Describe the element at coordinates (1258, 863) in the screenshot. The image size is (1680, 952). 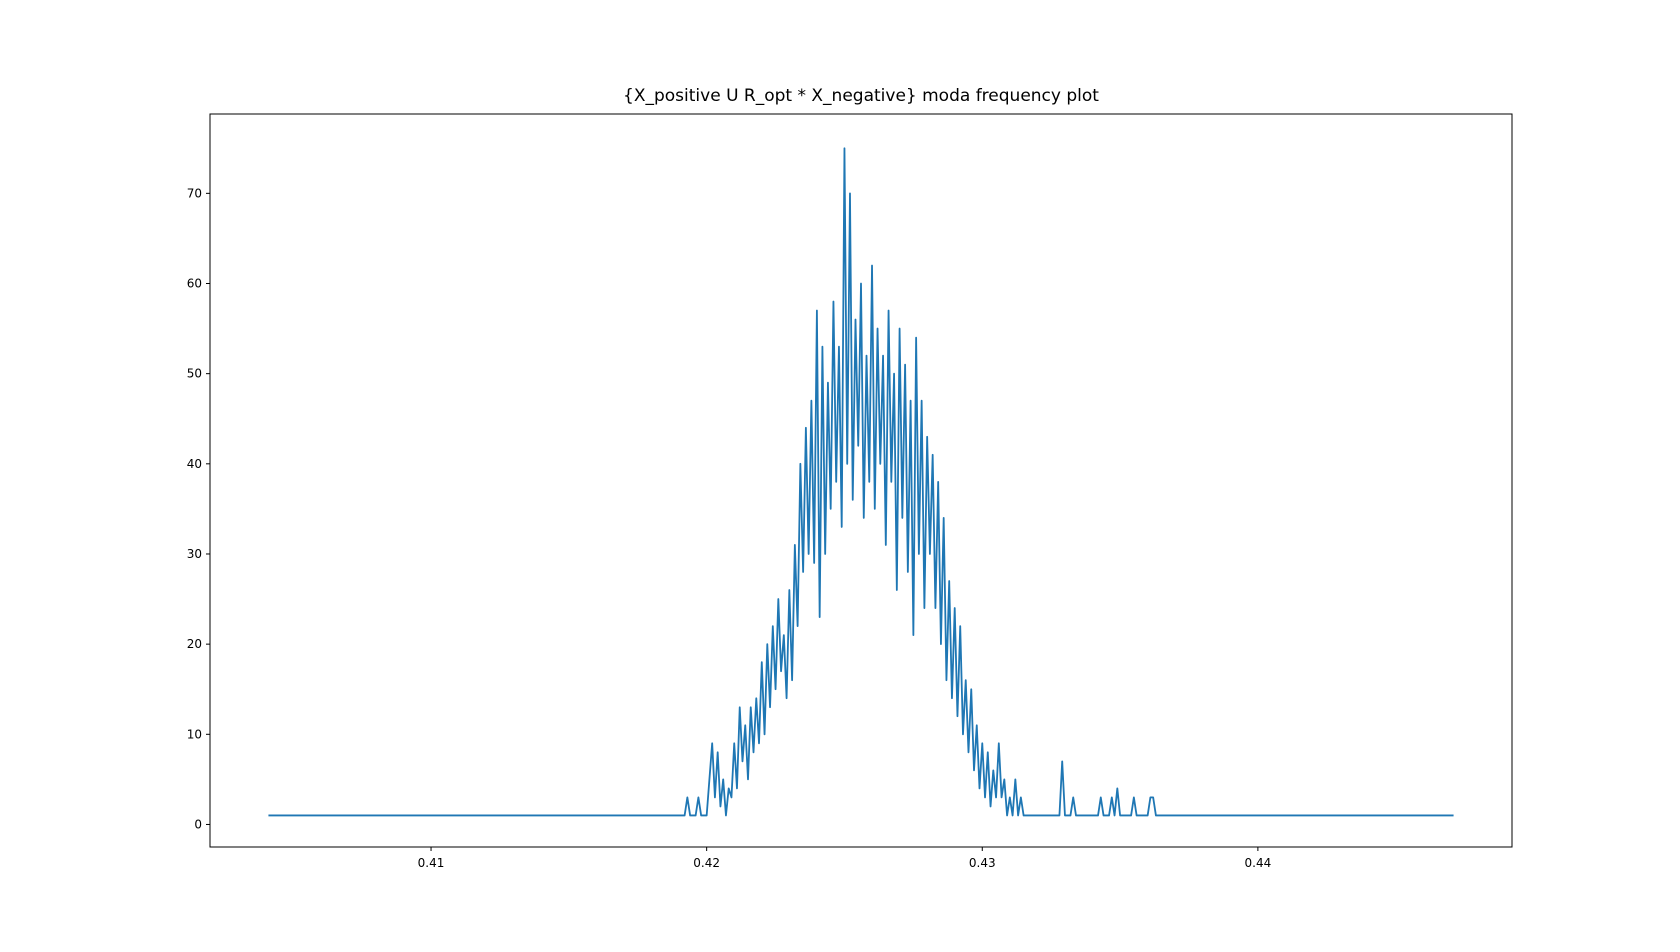
I see `x-tick-label: 0.44` at that location.